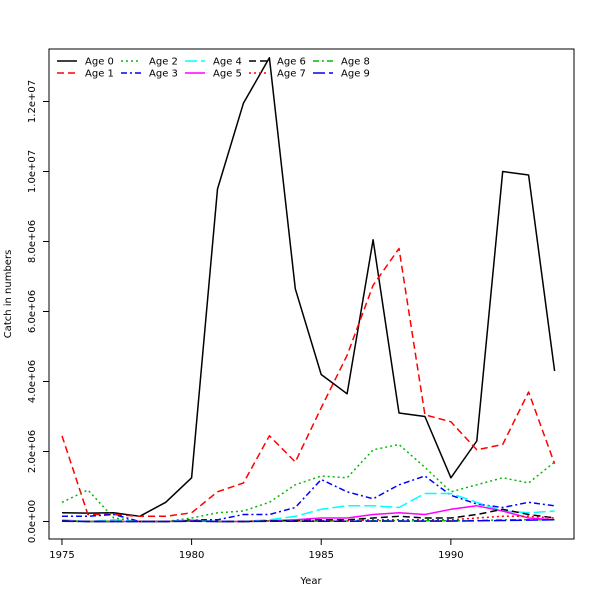 Image resolution: width=600 pixels, height=604 pixels. What do you see at coordinates (32, 381) in the screenshot?
I see `y-tick-label-2: 4.0e+06` at bounding box center [32, 381].